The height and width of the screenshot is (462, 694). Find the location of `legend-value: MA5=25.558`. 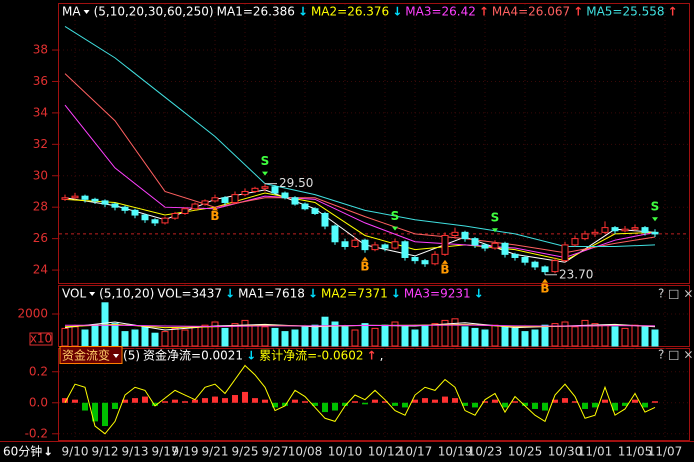

legend-value: MA5=25.558 is located at coordinates (625, 12).